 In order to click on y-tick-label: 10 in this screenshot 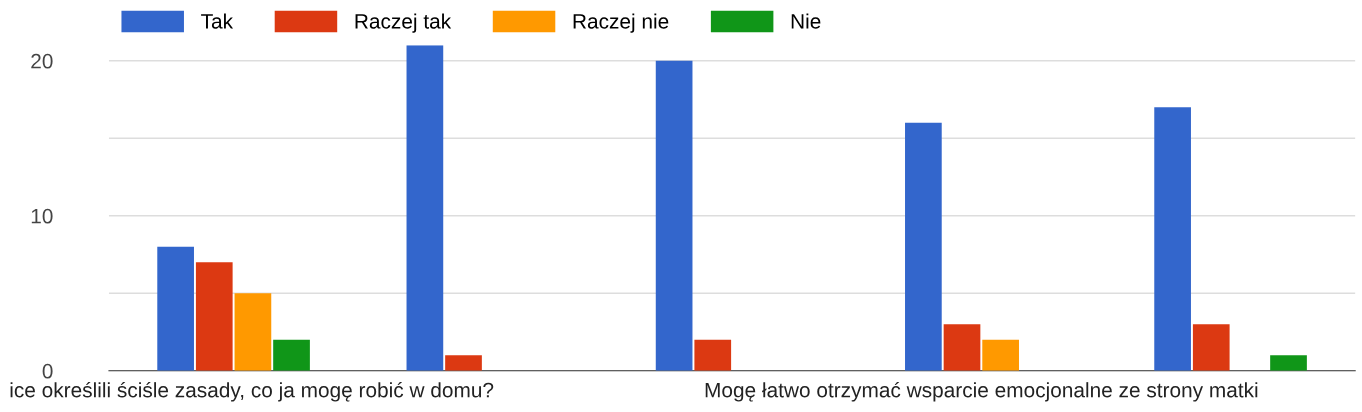, I will do `click(42, 216)`.